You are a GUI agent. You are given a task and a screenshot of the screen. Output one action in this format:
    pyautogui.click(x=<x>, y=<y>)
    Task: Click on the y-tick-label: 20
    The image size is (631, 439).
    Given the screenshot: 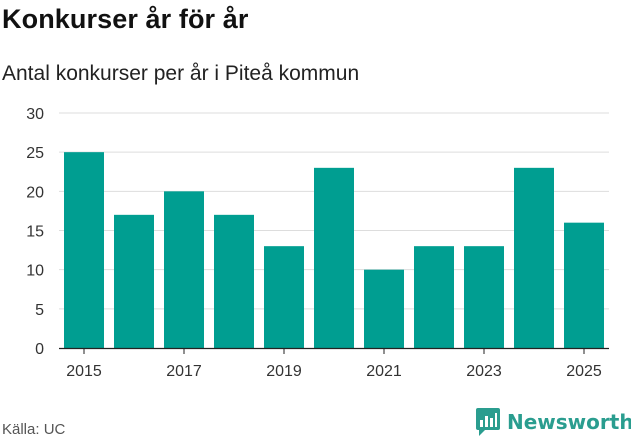 What is the action you would take?
    pyautogui.click(x=35, y=192)
    